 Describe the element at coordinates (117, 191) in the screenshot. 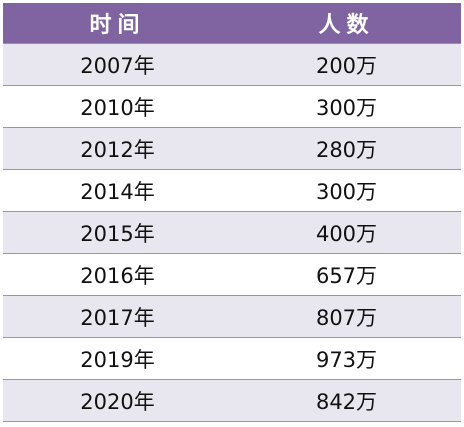

I see `year-cell: 2014年` at that location.